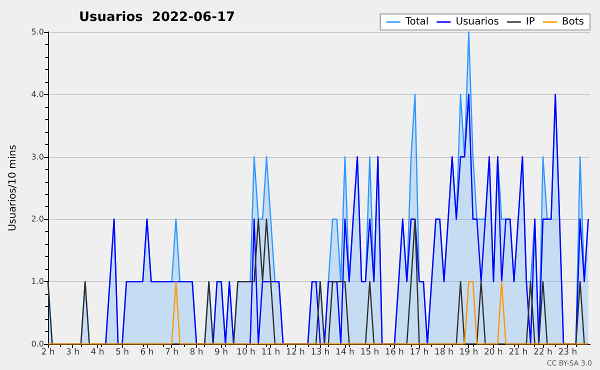  I want to click on x-tick-label: 23 h, so click(568, 353).